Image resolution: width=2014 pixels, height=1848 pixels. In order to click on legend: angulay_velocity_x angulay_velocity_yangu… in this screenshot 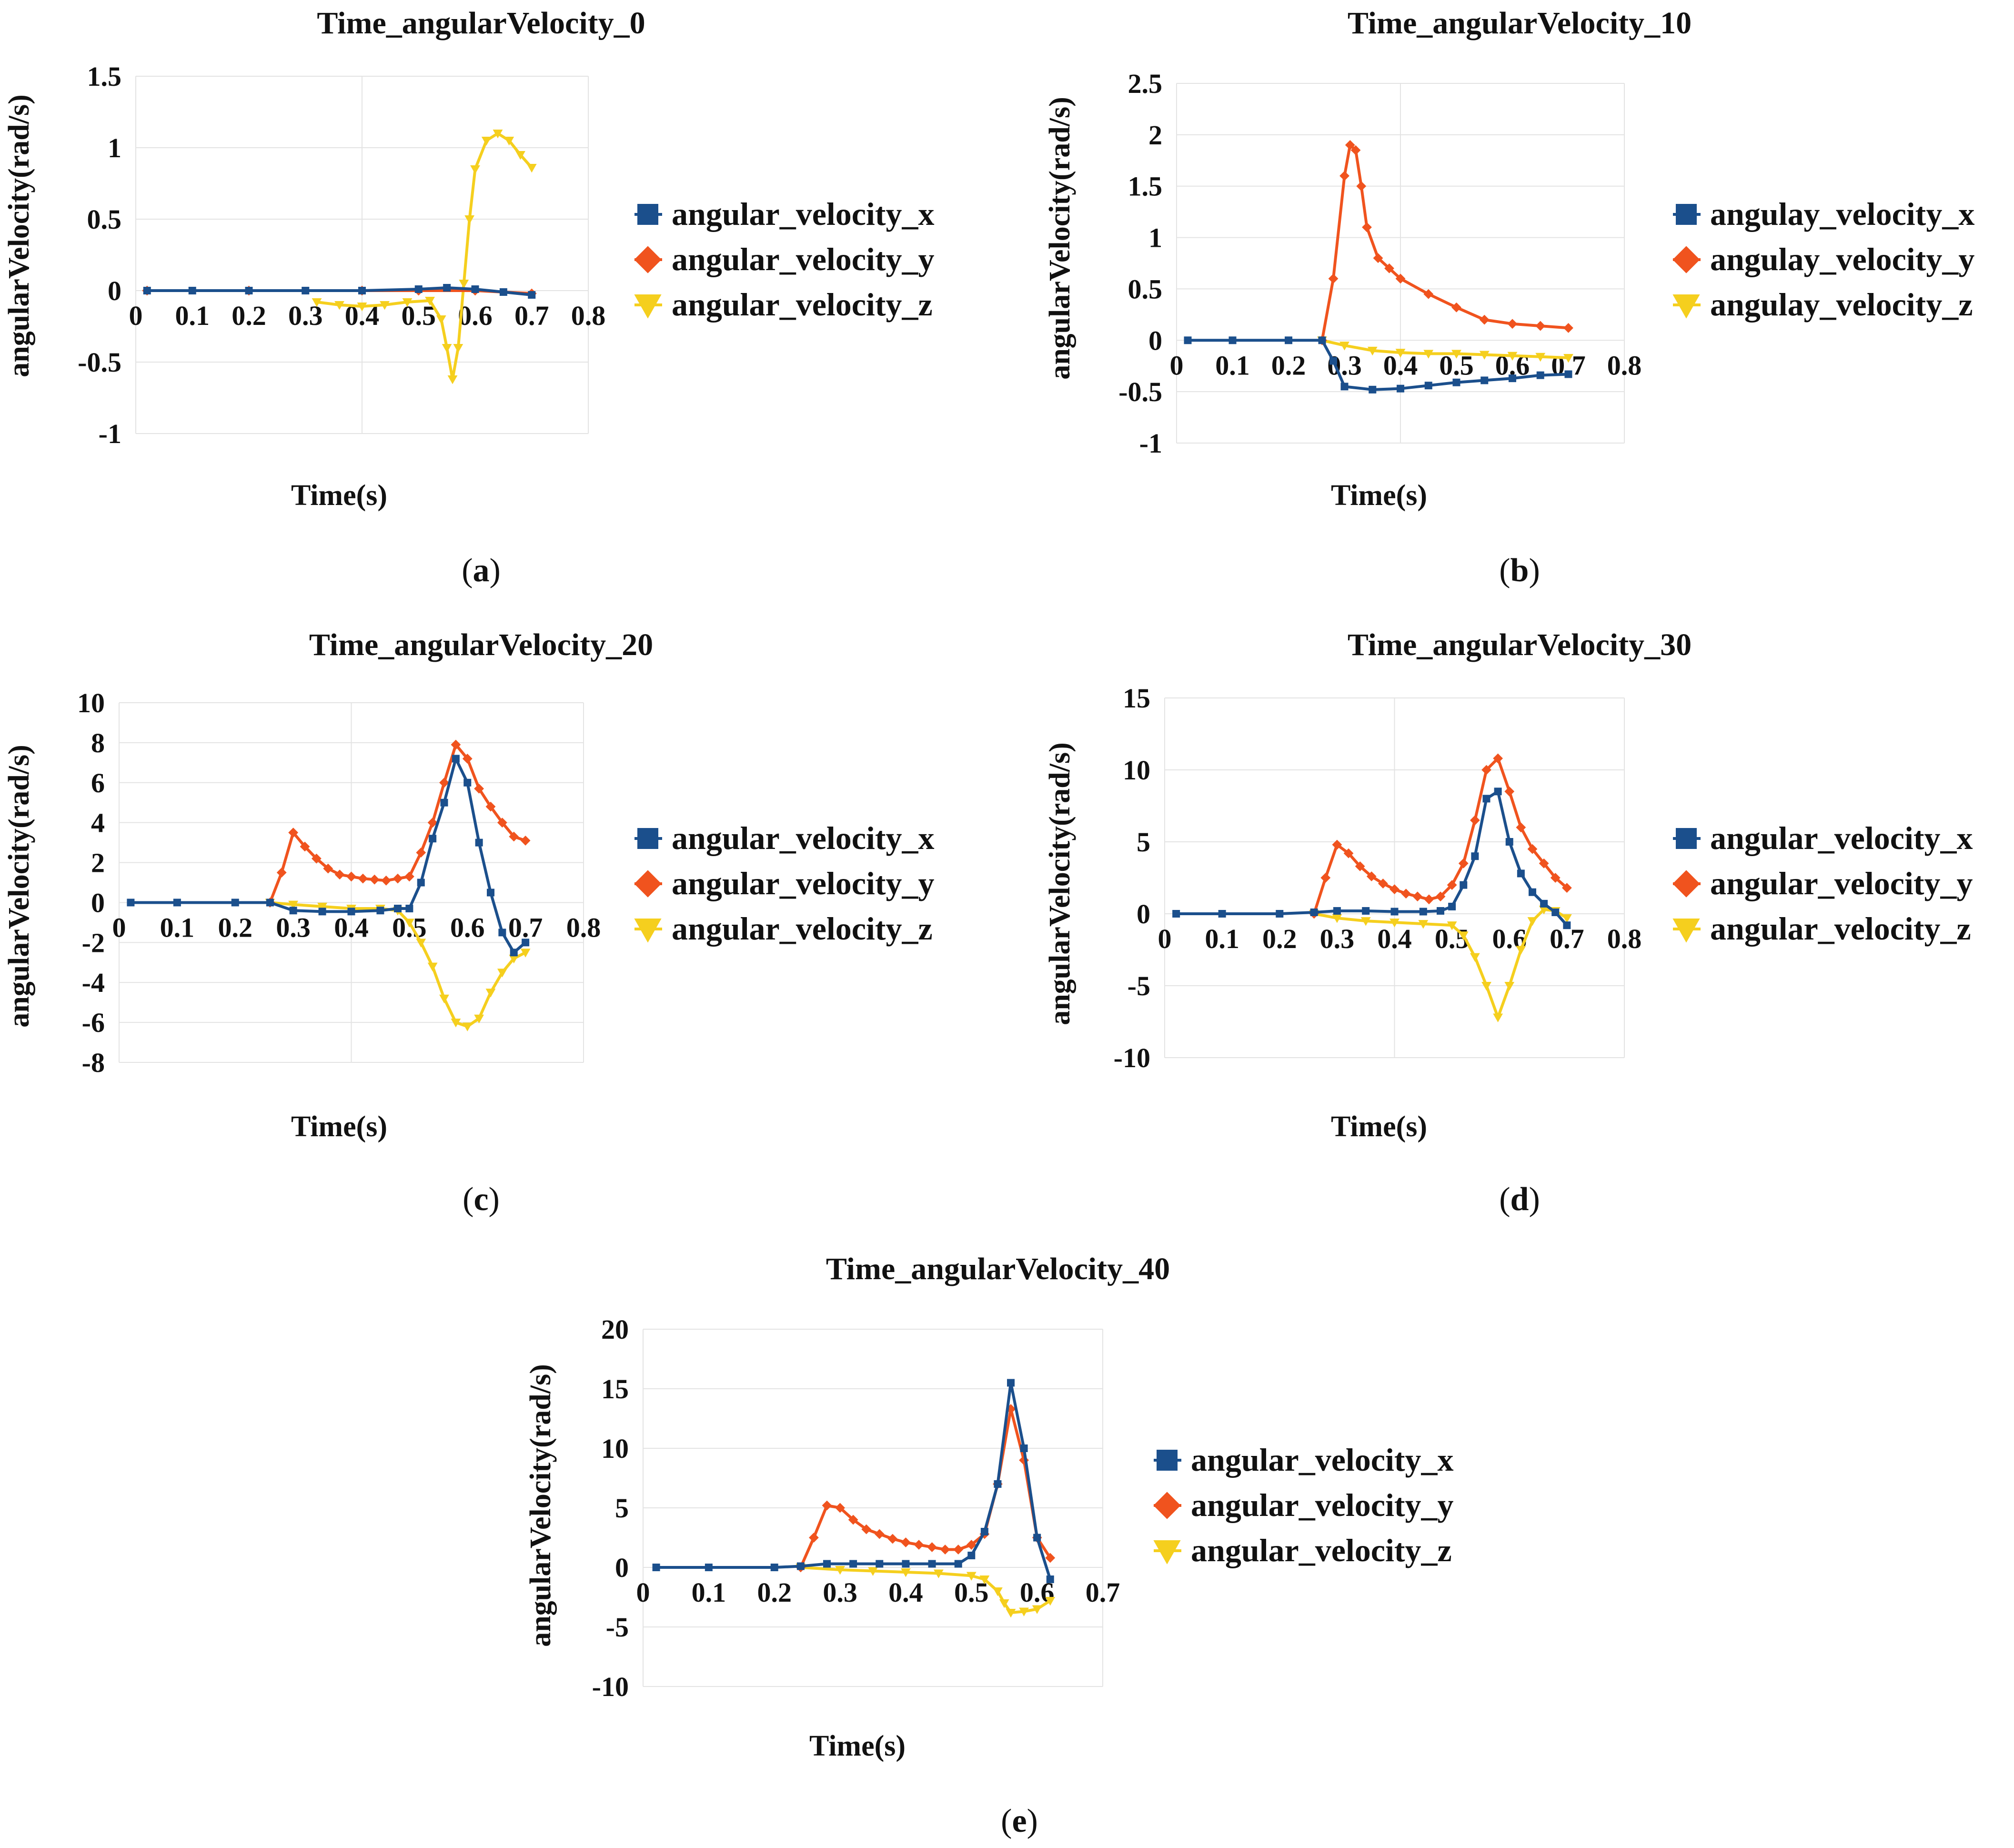, I will do `click(1823, 259)`.